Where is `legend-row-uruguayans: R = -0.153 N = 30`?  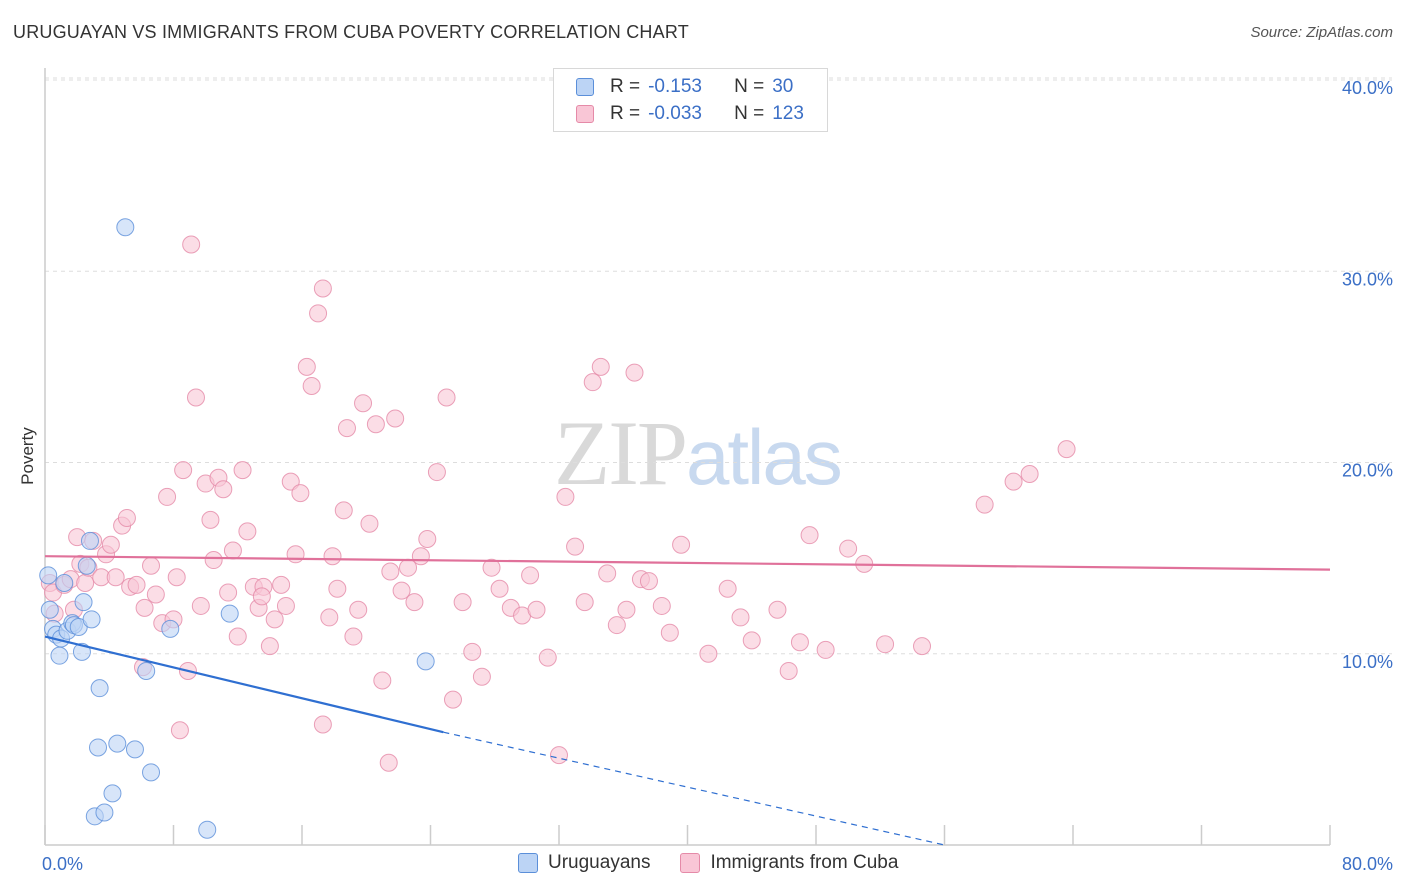 legend-row-uruguayans: R = -0.153 N = 30 is located at coordinates (684, 87).